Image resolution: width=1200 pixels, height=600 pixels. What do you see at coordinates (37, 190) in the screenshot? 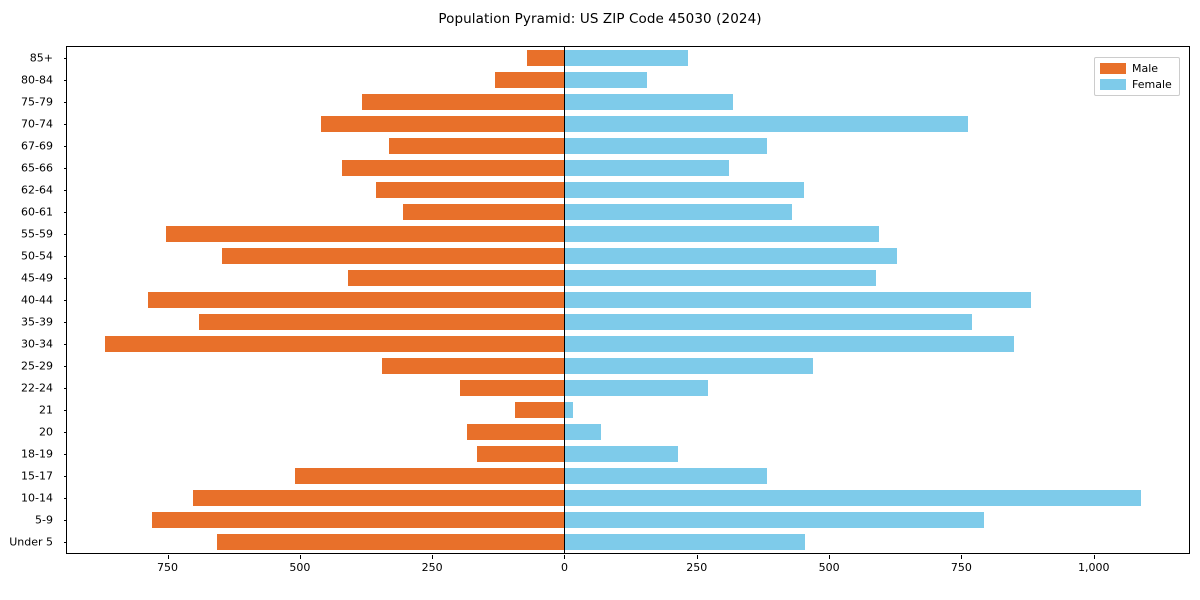
I see `y-axis-tick-label: 62-64` at bounding box center [37, 190].